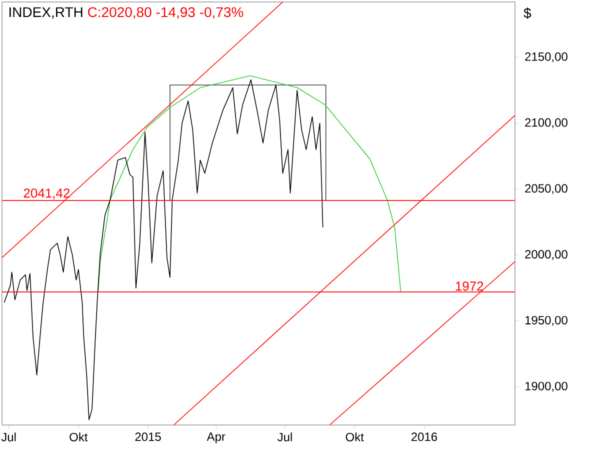  Describe the element at coordinates (546, 57) in the screenshot. I see `y-tick-label: 2150,00` at that location.